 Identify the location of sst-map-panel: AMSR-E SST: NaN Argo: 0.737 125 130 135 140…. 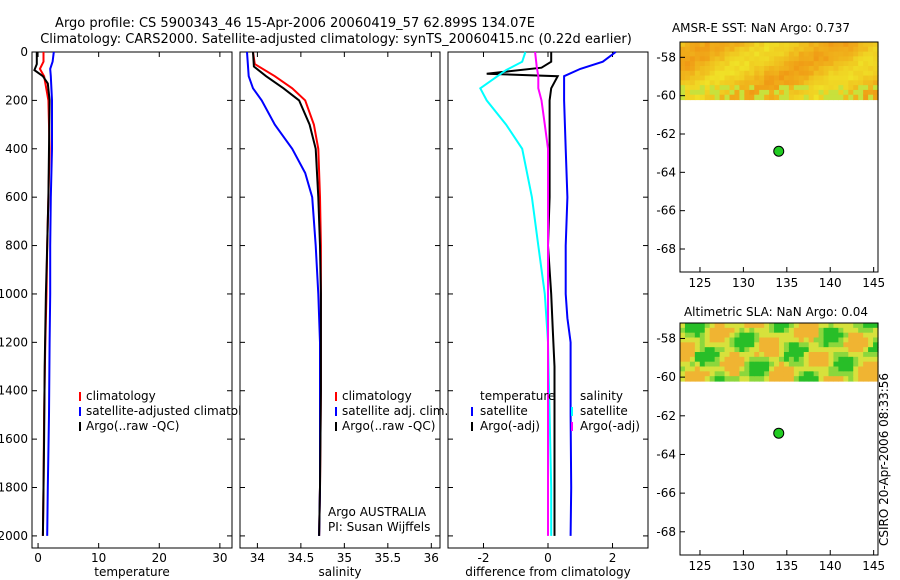
(770, 155).